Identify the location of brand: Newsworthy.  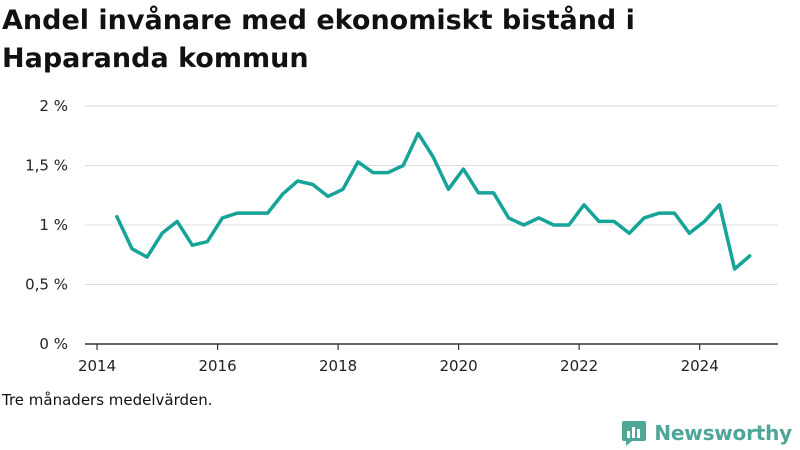
(706, 433).